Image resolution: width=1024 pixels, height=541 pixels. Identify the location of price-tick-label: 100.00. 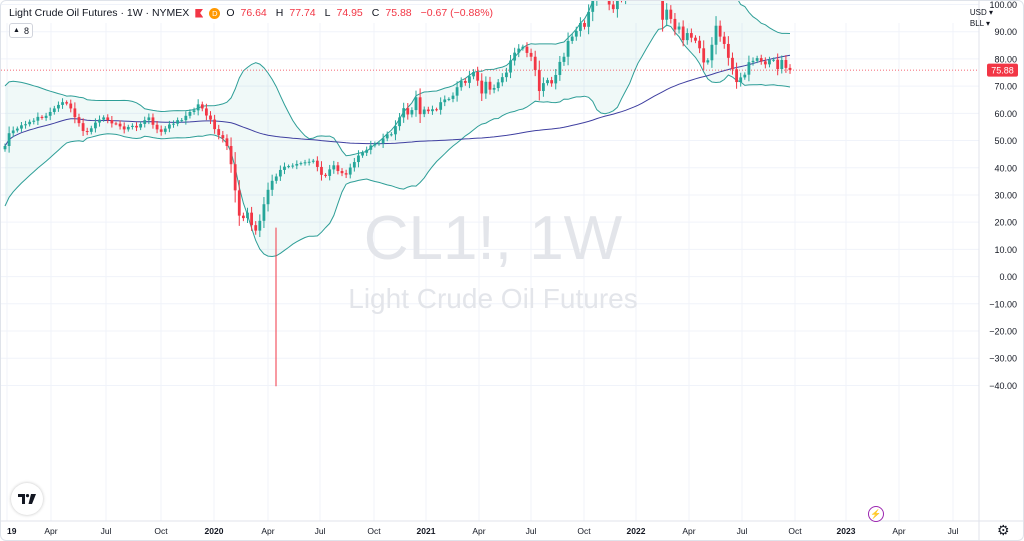
(1003, 5).